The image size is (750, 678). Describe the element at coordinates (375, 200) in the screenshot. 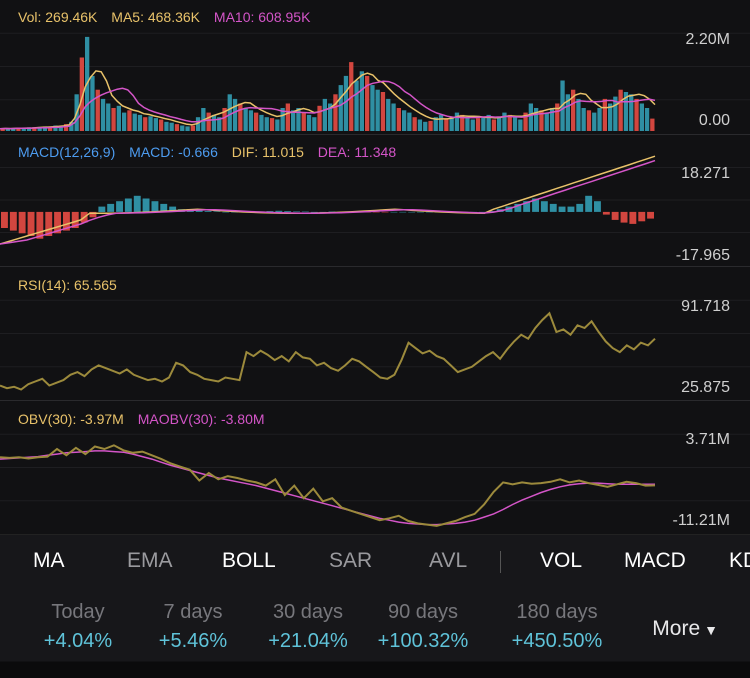

I see `macd-chart` at that location.